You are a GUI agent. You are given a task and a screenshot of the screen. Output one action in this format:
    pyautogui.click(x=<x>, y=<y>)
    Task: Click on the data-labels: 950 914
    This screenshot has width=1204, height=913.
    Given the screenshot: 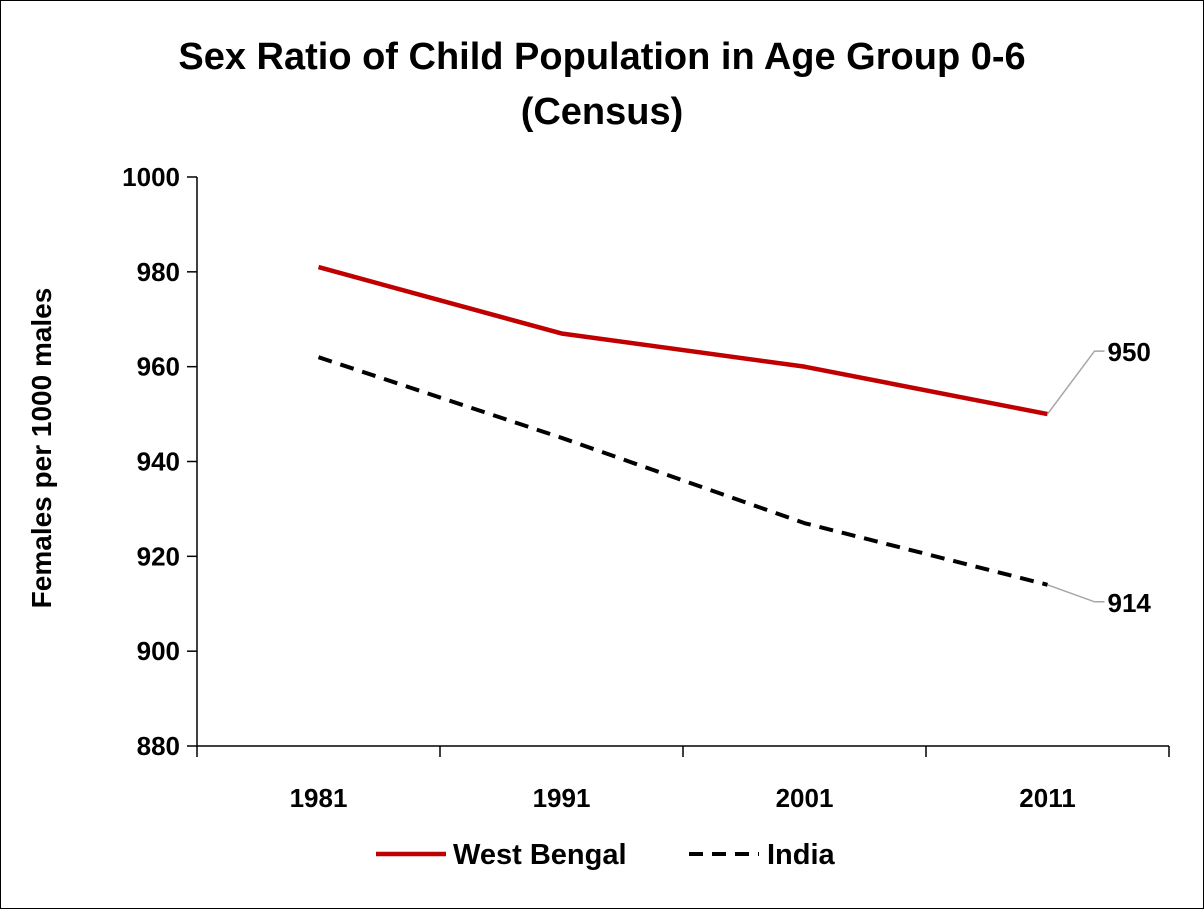 What is the action you would take?
    pyautogui.click(x=1099, y=477)
    